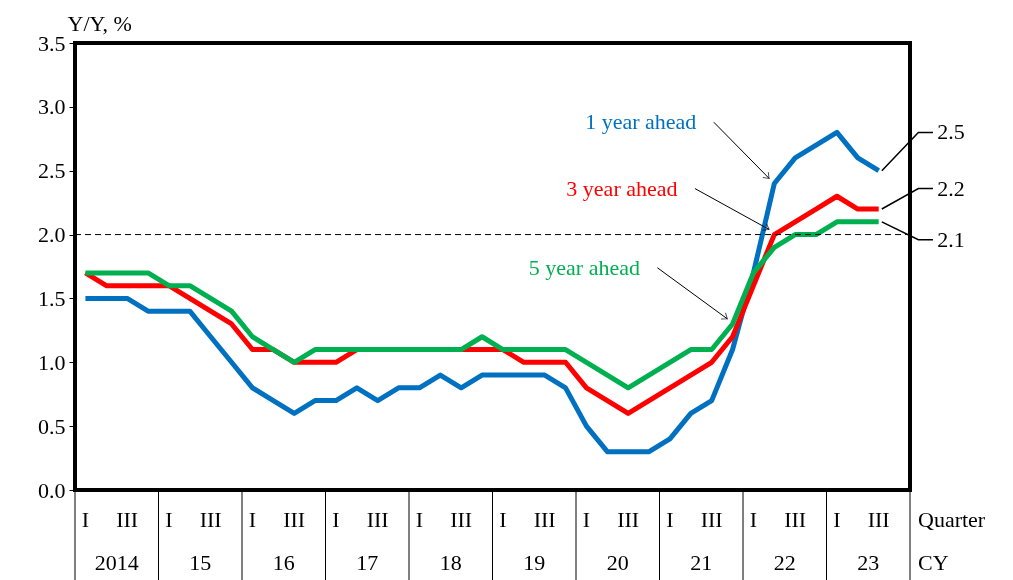 This screenshot has width=1013, height=580. I want to click on y-tick-label: 3.0, so click(52, 107).